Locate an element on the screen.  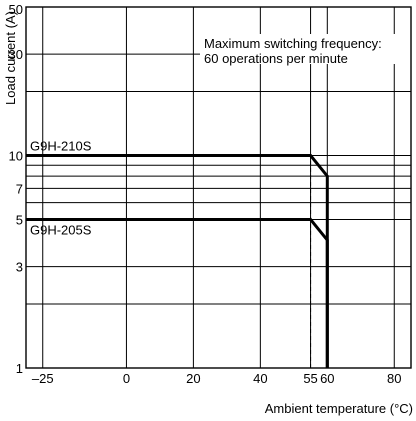
x-tick-label: 20 is located at coordinates (193, 378).